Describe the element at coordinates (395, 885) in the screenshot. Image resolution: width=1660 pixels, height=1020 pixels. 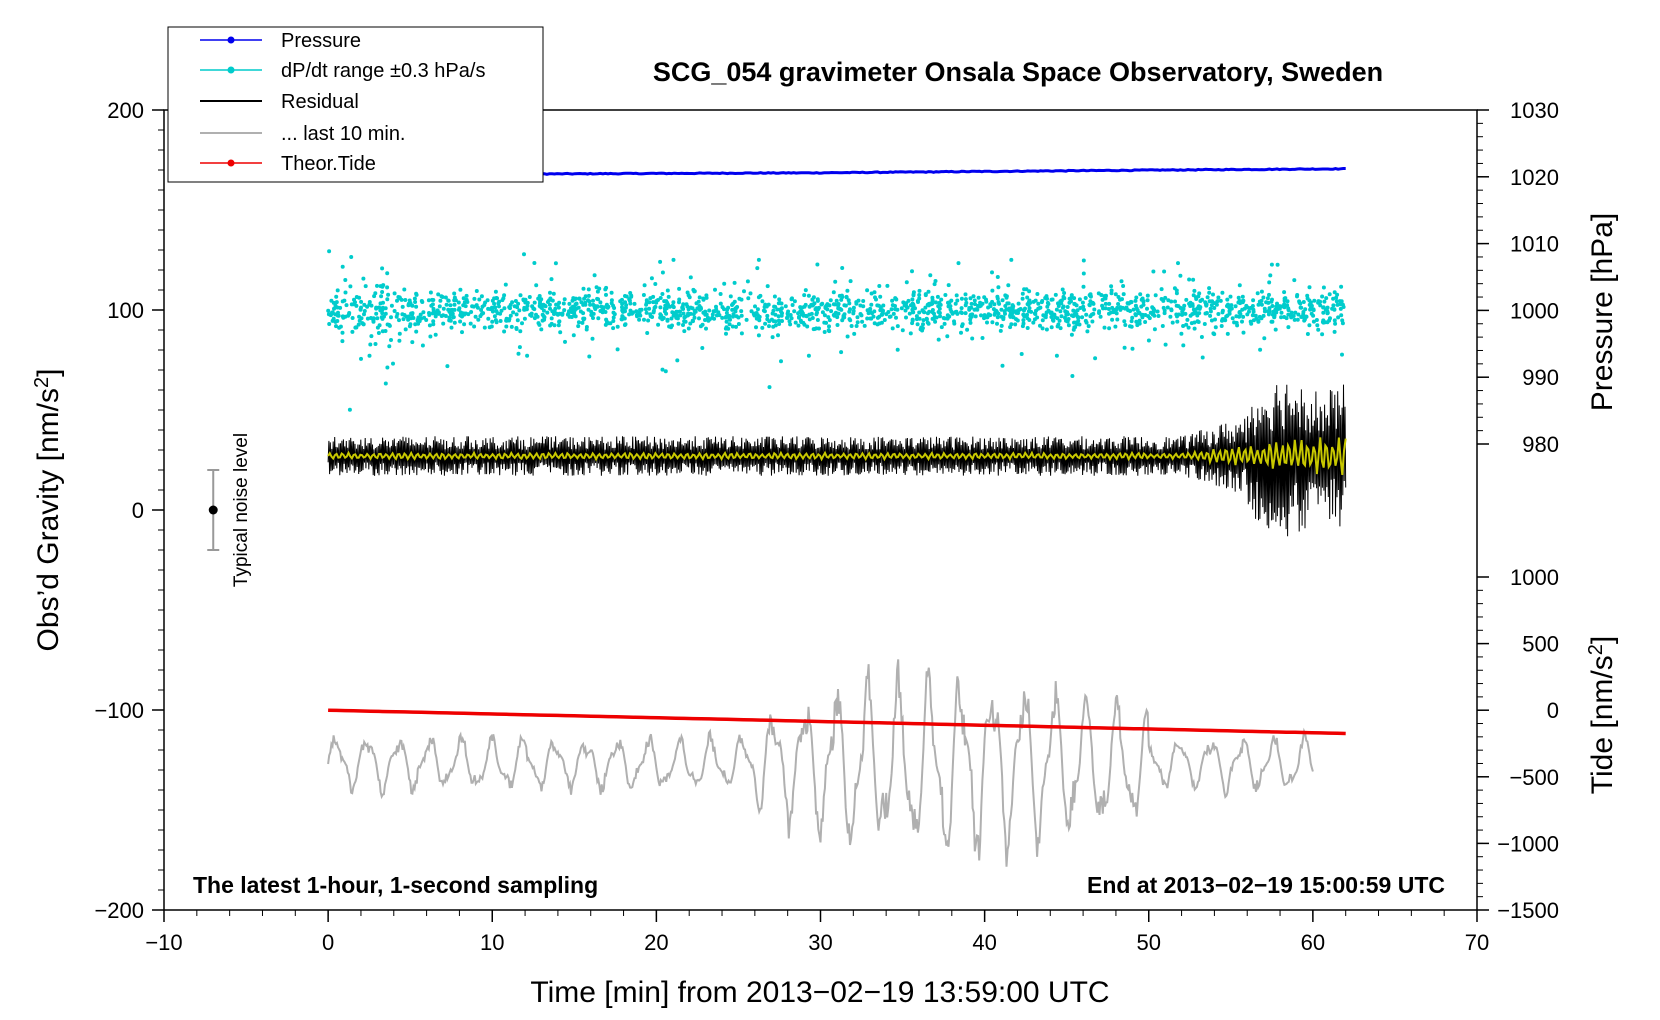
I see `annotation-sampling: The latest 1-hour, 1-second sampling` at that location.